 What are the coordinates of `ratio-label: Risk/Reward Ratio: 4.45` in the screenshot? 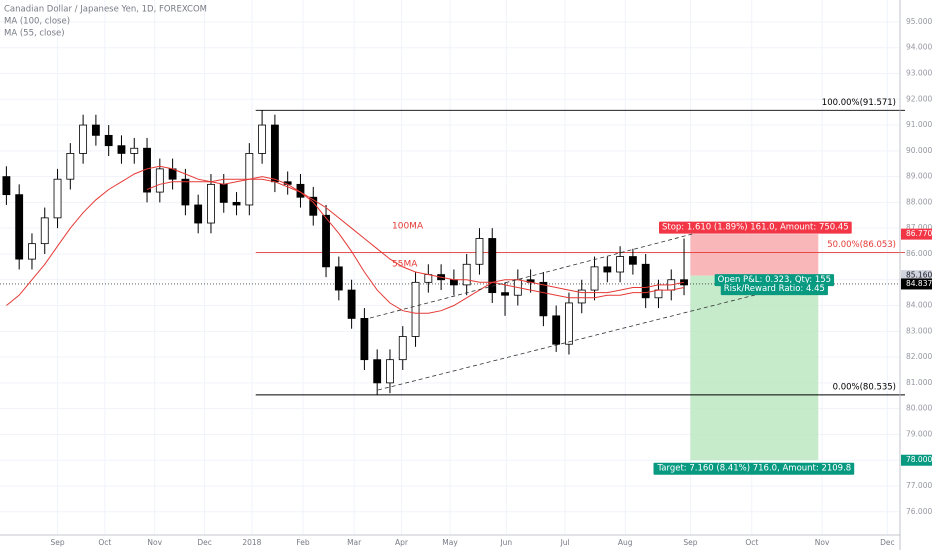 It's located at (774, 289).